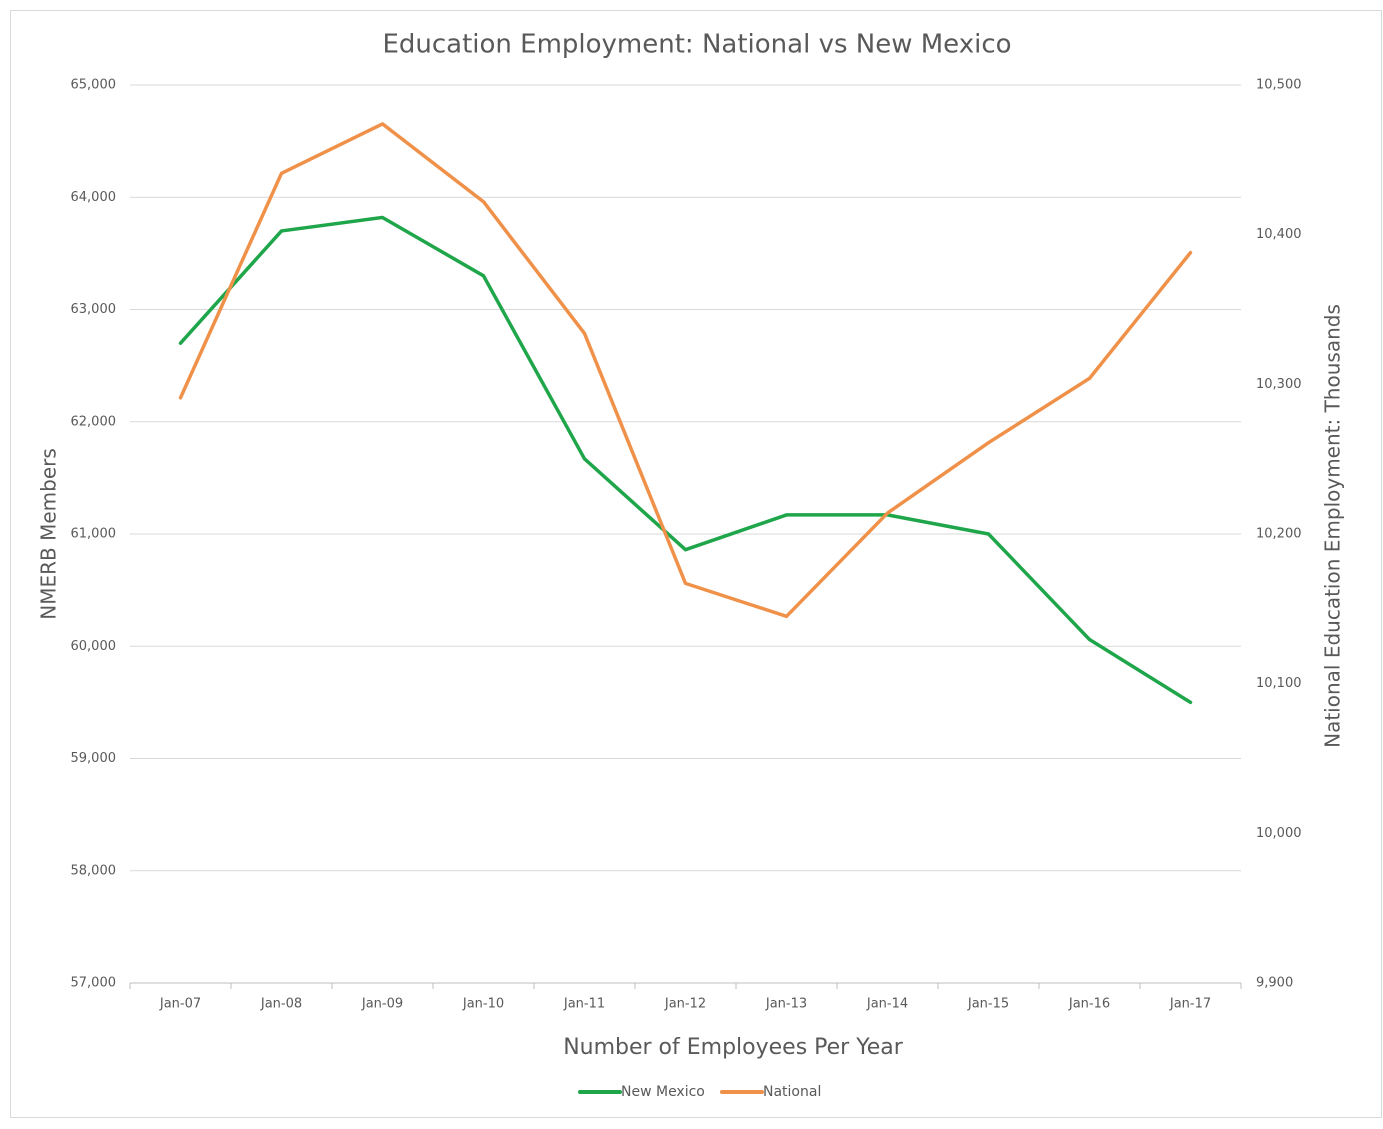 The image size is (1383, 1129). I want to click on y-axis-title: NMERB Members, so click(49, 534).